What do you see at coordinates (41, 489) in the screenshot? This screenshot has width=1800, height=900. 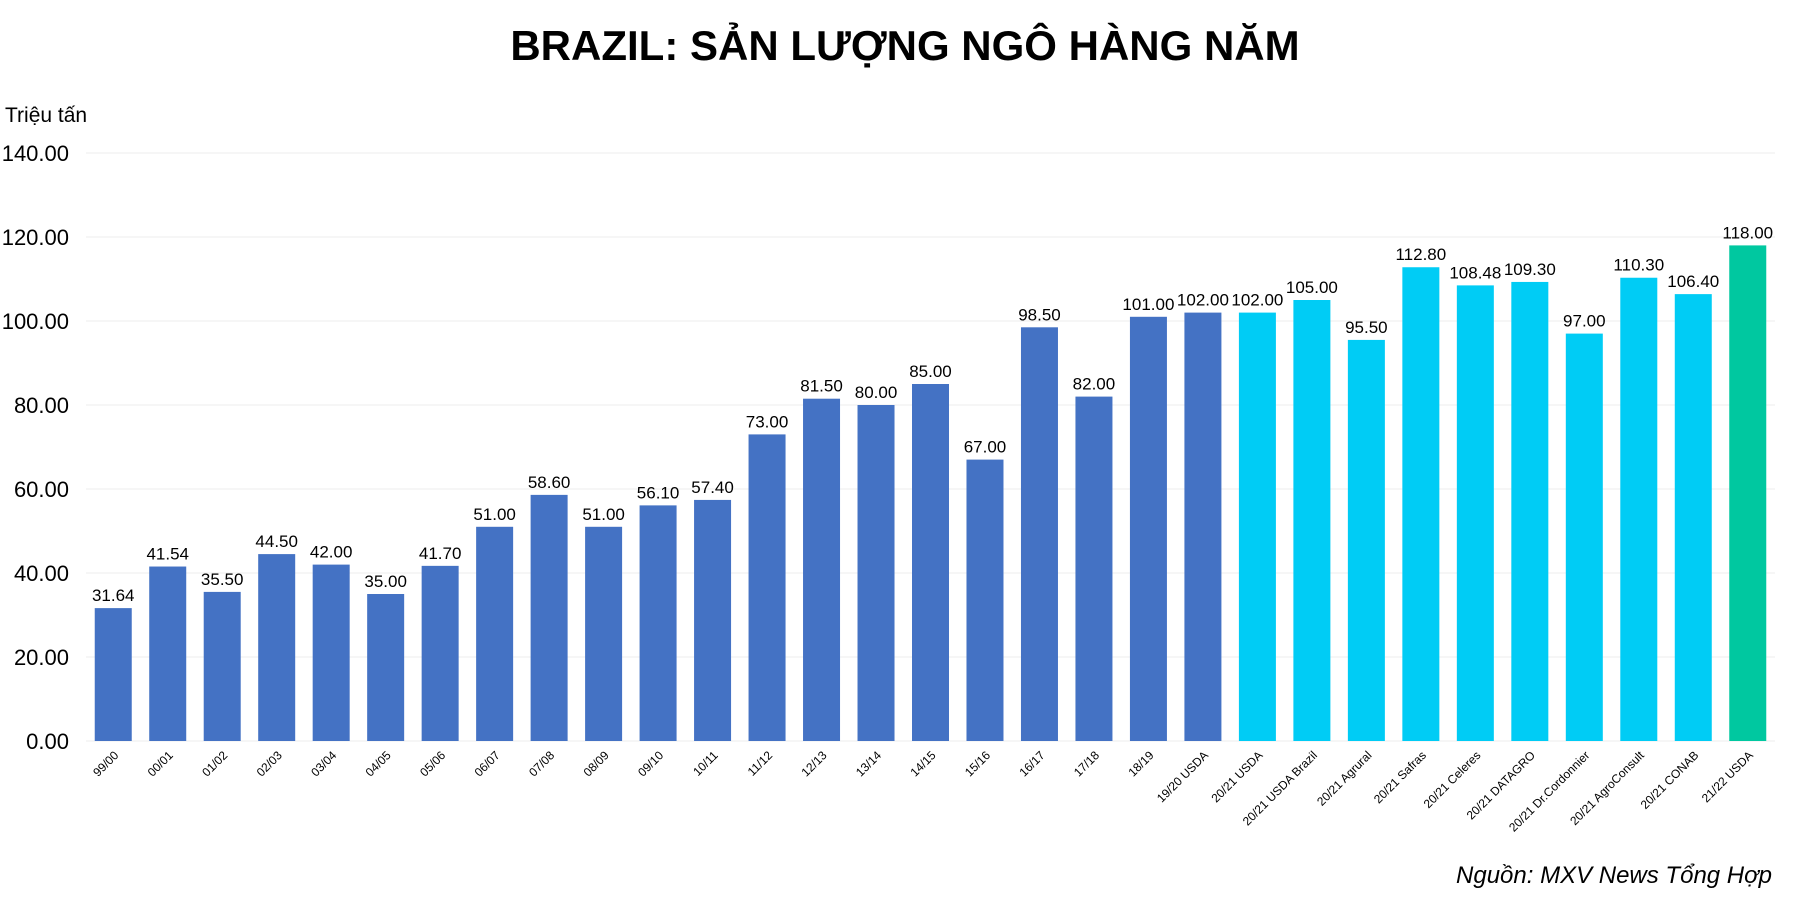 I see `y-tick-label: 60.00` at bounding box center [41, 489].